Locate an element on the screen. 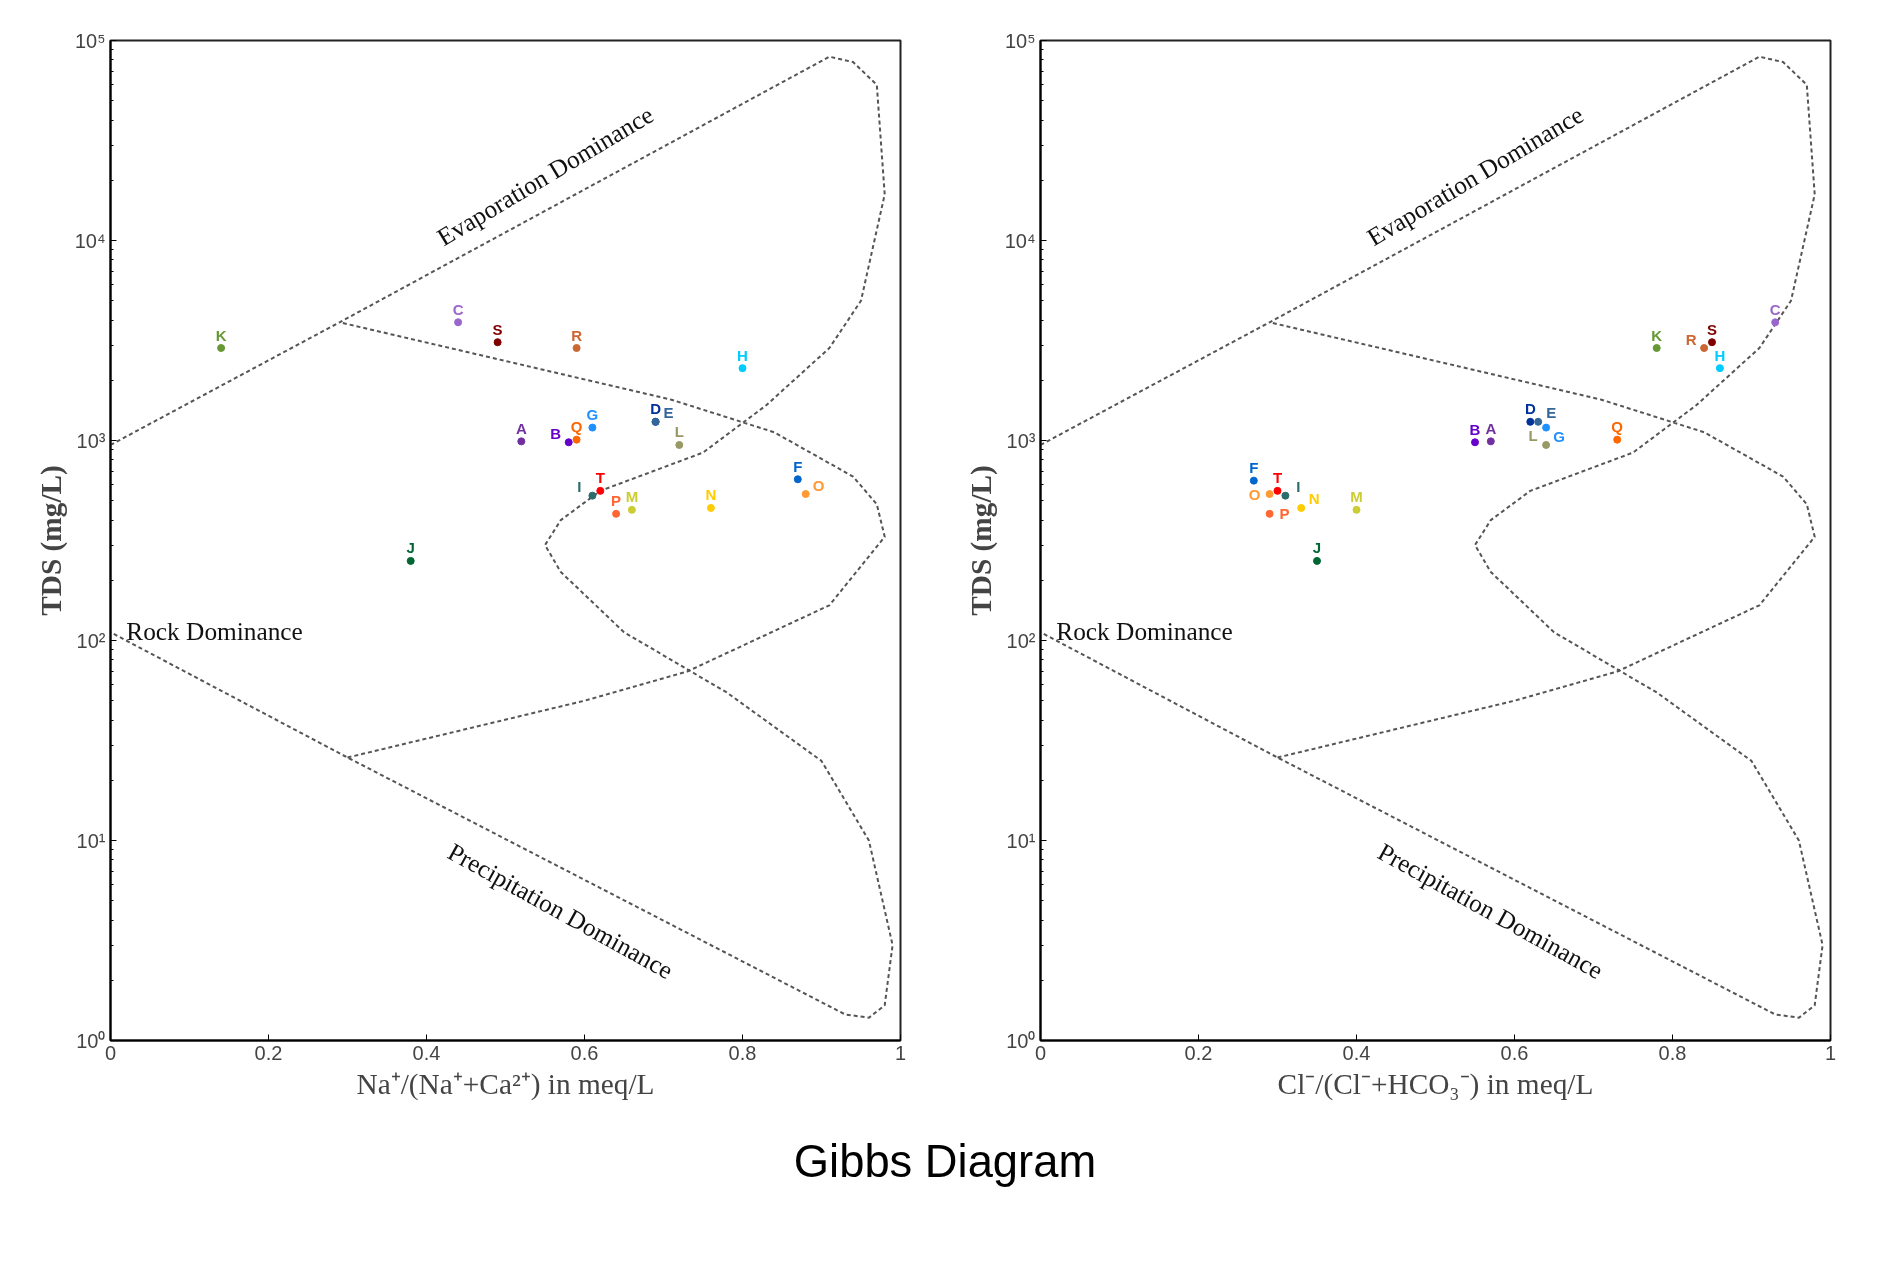  x-axis-title: Cl⁻/(Cl⁻+HCO₃⁻) in meq/L is located at coordinates (1435, 1084).